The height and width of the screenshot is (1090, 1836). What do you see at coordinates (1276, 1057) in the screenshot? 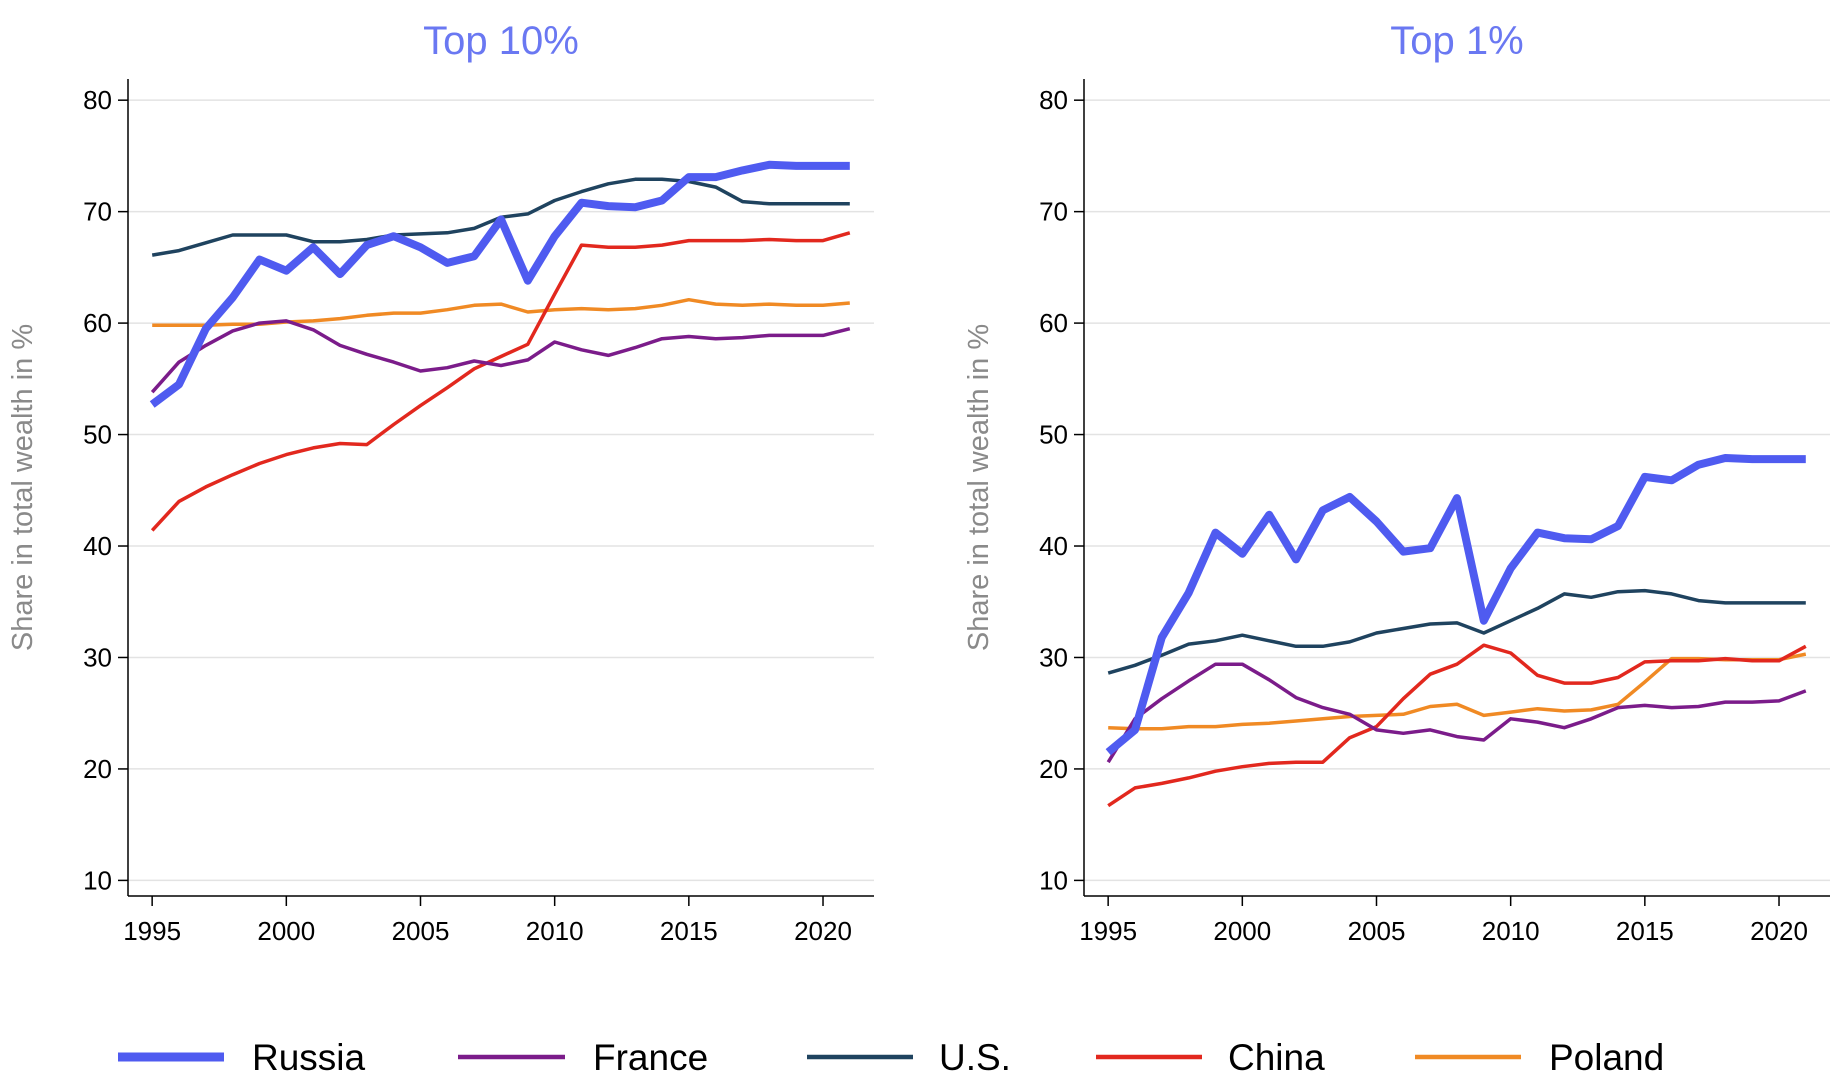
I see `legend-label: China` at bounding box center [1276, 1057].